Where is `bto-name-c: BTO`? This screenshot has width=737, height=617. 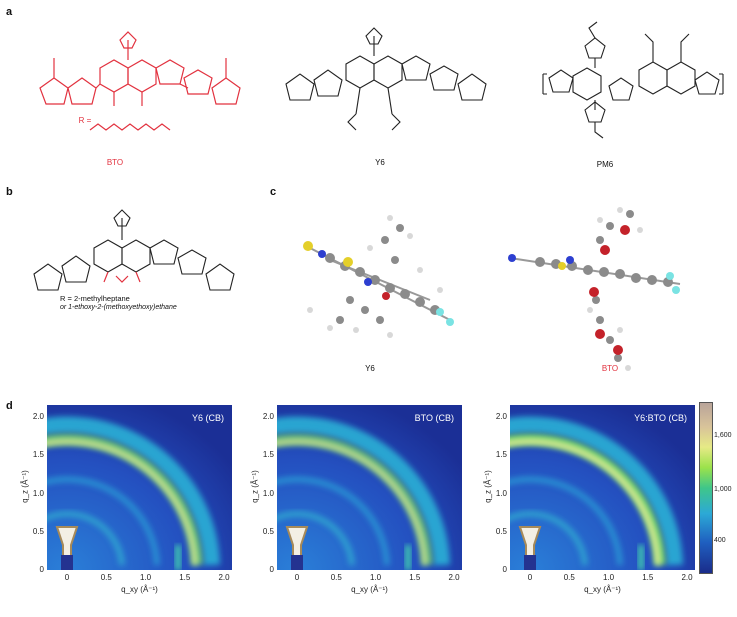
bto-name-c: BTO is located at coordinates (610, 368).